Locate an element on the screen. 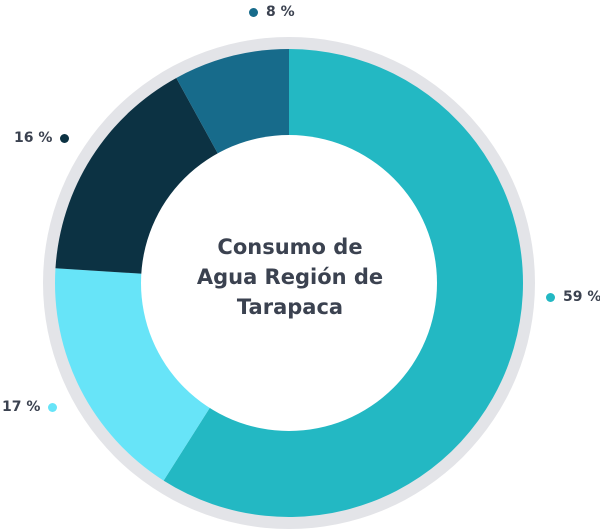 This screenshot has height=529, width=600. chart-title: Consumo de Agua Región de Tarapaca is located at coordinates (290, 277).